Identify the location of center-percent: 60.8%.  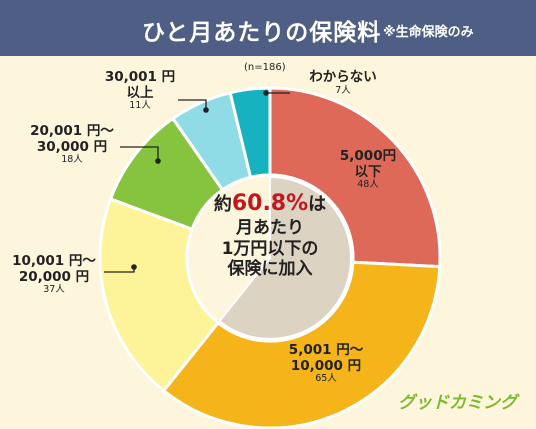
(270, 203).